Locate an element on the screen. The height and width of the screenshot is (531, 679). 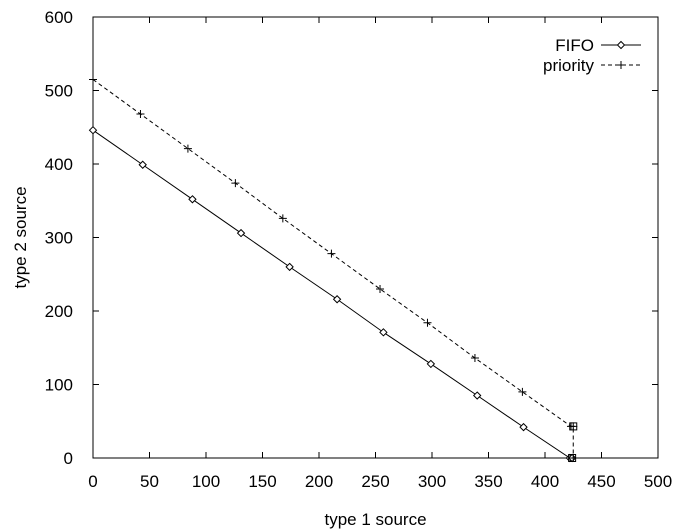
legend-marker-fifo is located at coordinates (621, 45).